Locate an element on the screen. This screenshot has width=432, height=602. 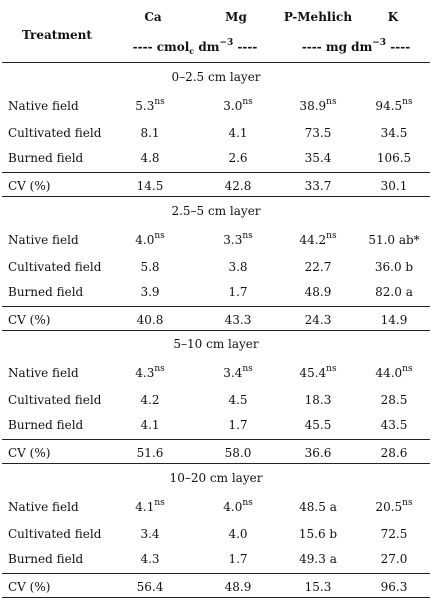
cell: 3.3ns is located at coordinates (238, 238).